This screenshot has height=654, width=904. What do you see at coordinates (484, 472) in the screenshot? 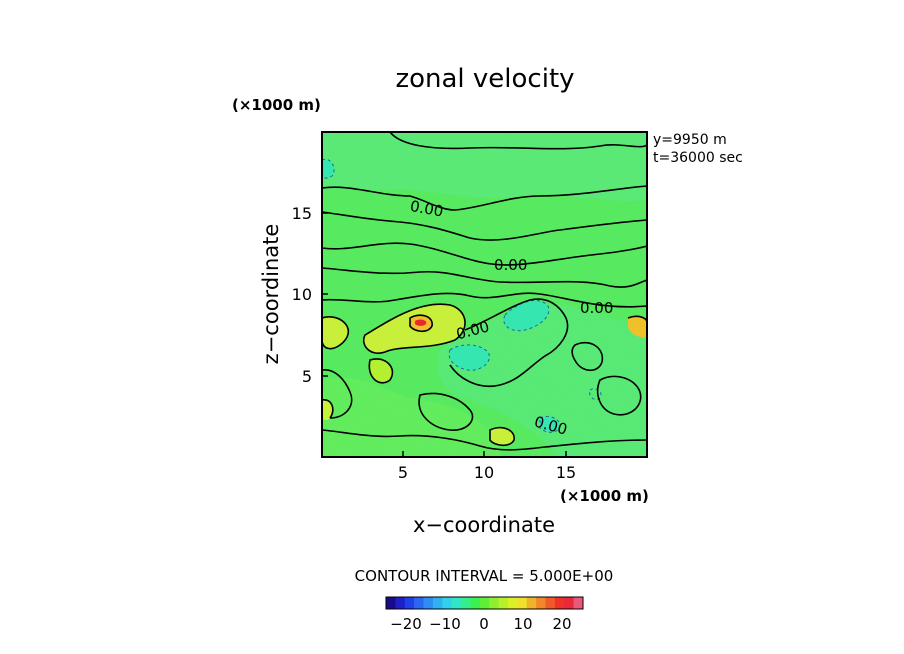
I see `x-tick-label: 10` at bounding box center [484, 472].